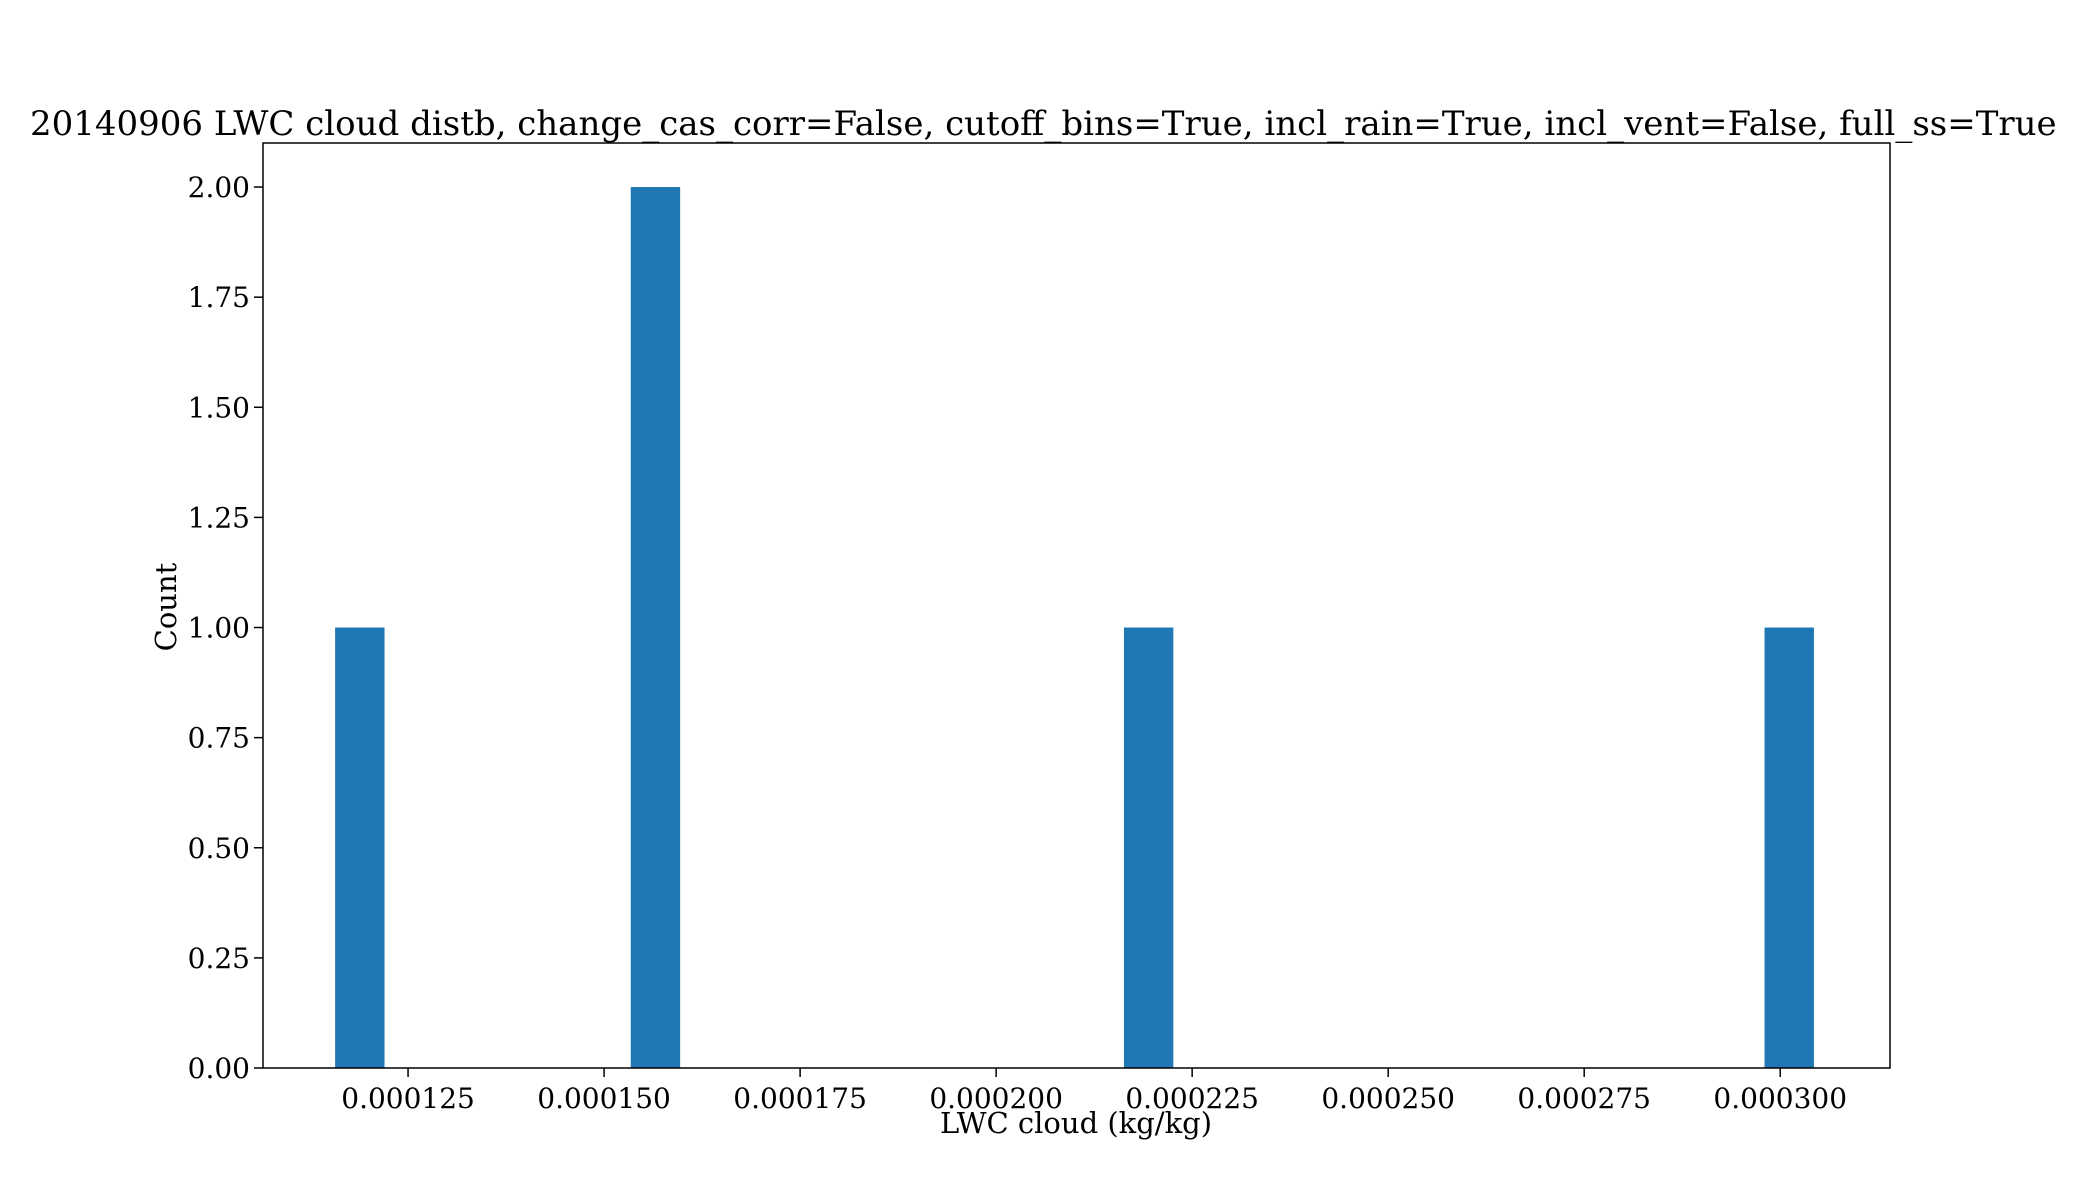 Image resolution: width=2100 pixels, height=1200 pixels. I want to click on y-axis: 0.00 0.25 0.50 0.75 1.00 1.25 1.50 1.75 2.00, so click(225, 628).